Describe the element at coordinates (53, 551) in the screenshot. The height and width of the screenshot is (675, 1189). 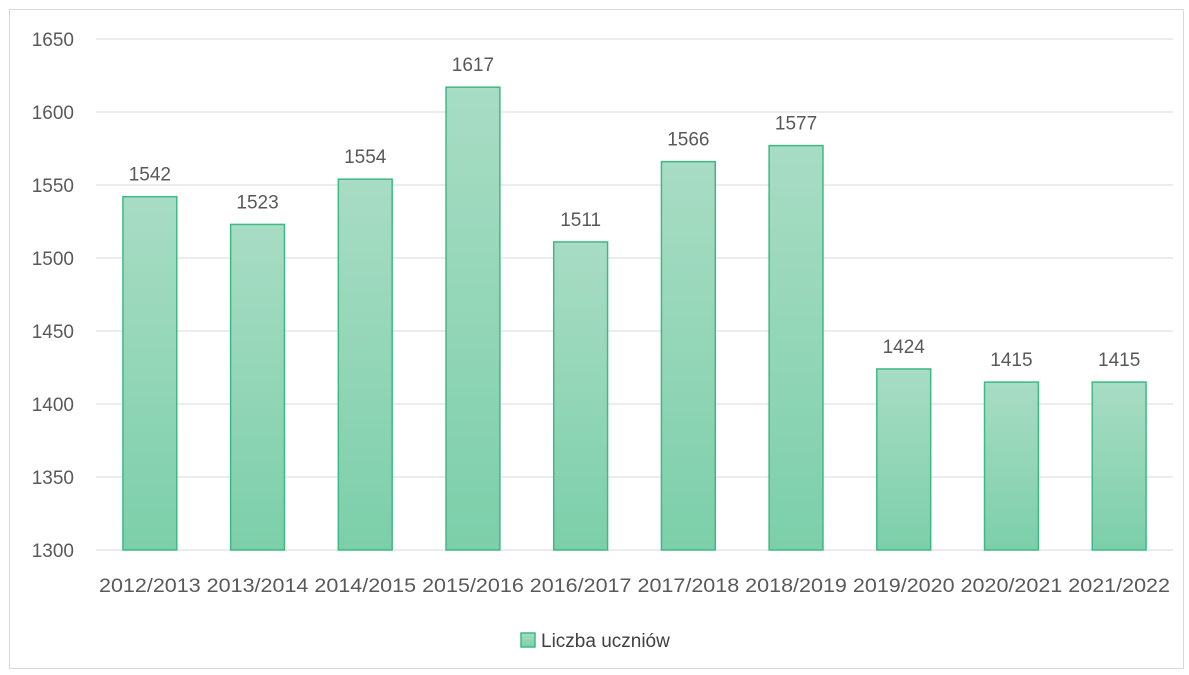
I see `y-tick-label: 1300` at that location.